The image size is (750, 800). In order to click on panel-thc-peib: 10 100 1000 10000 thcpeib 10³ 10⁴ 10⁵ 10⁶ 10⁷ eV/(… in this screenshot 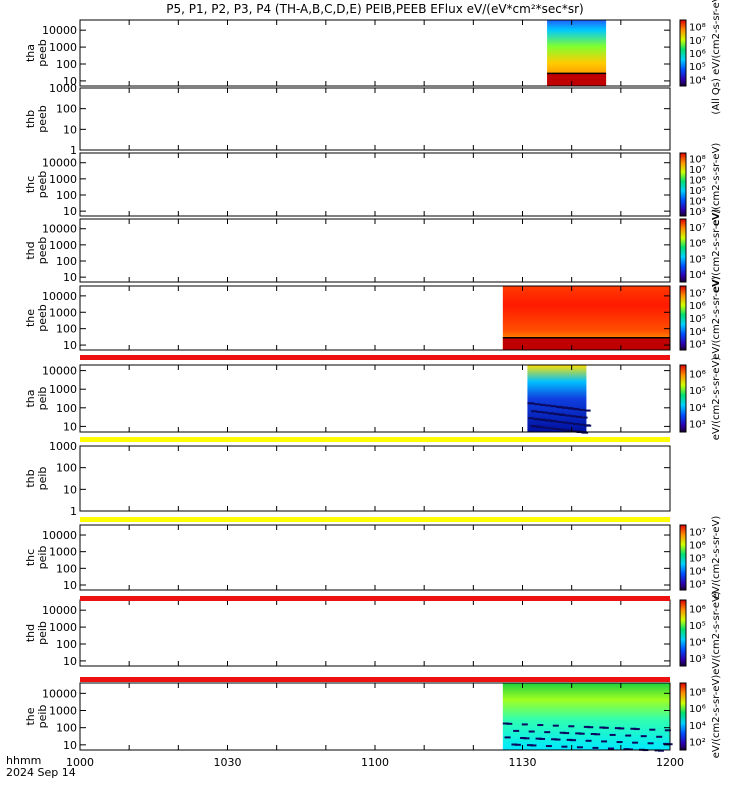, I will do `click(373, 558)`.